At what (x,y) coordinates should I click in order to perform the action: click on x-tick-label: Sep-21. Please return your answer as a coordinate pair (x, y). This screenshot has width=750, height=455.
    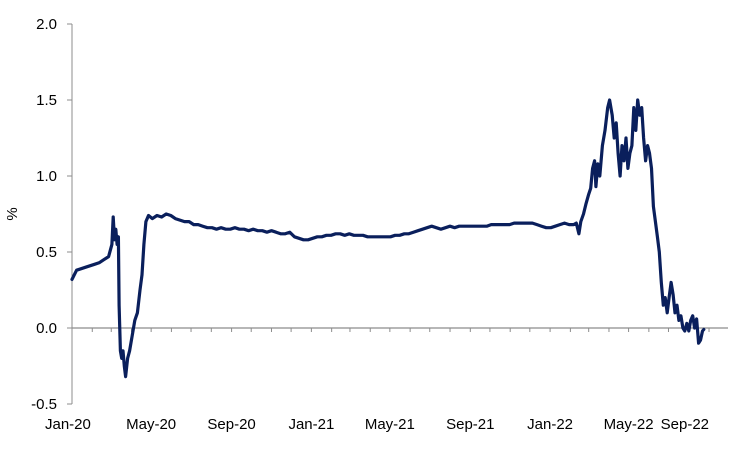
    Looking at the image, I should click on (470, 424).